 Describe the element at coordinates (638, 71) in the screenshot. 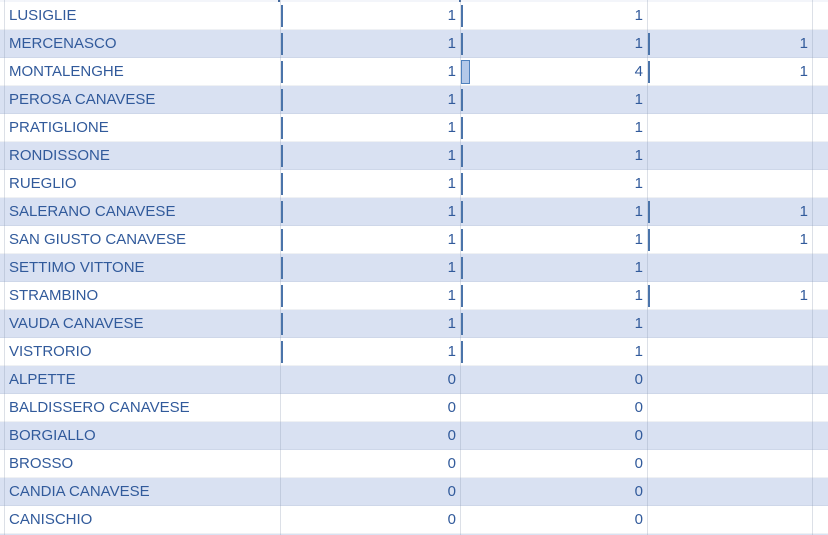

I see `cell-value: 4` at that location.